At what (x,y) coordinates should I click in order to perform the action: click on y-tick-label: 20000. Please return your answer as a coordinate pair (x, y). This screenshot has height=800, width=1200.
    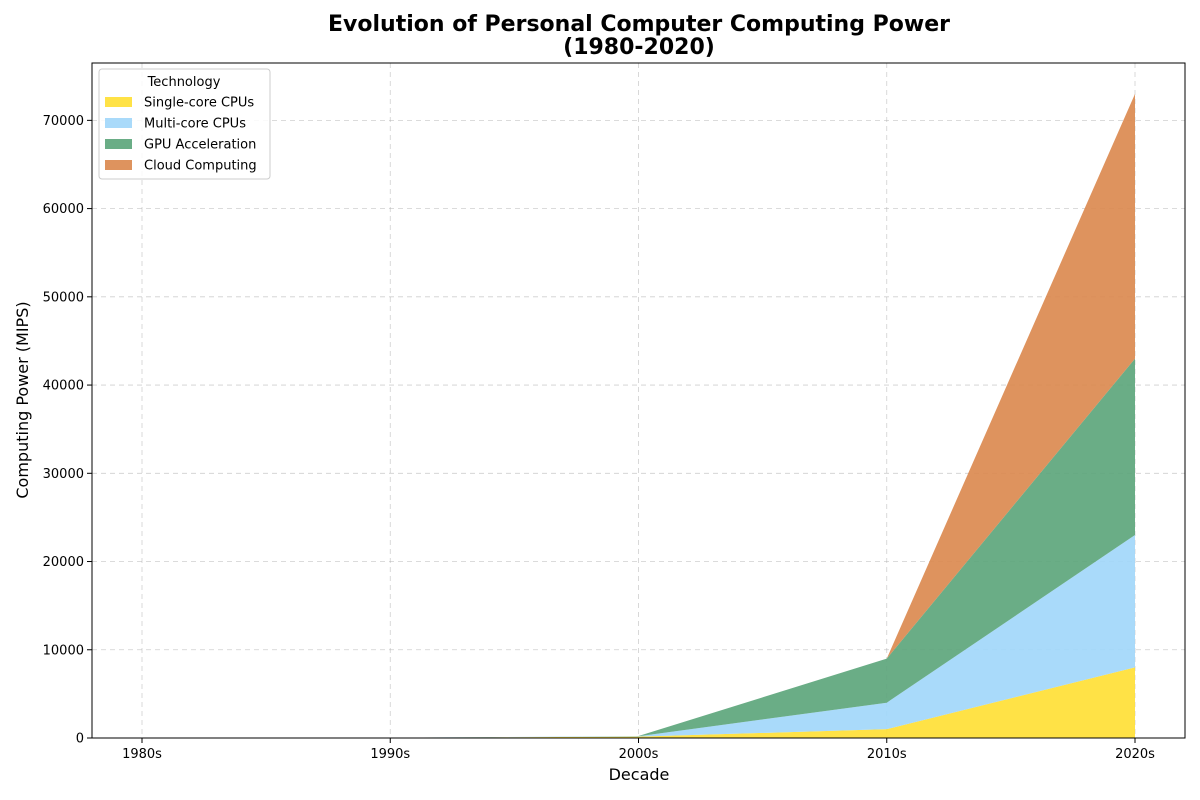
    Looking at the image, I should click on (63, 562).